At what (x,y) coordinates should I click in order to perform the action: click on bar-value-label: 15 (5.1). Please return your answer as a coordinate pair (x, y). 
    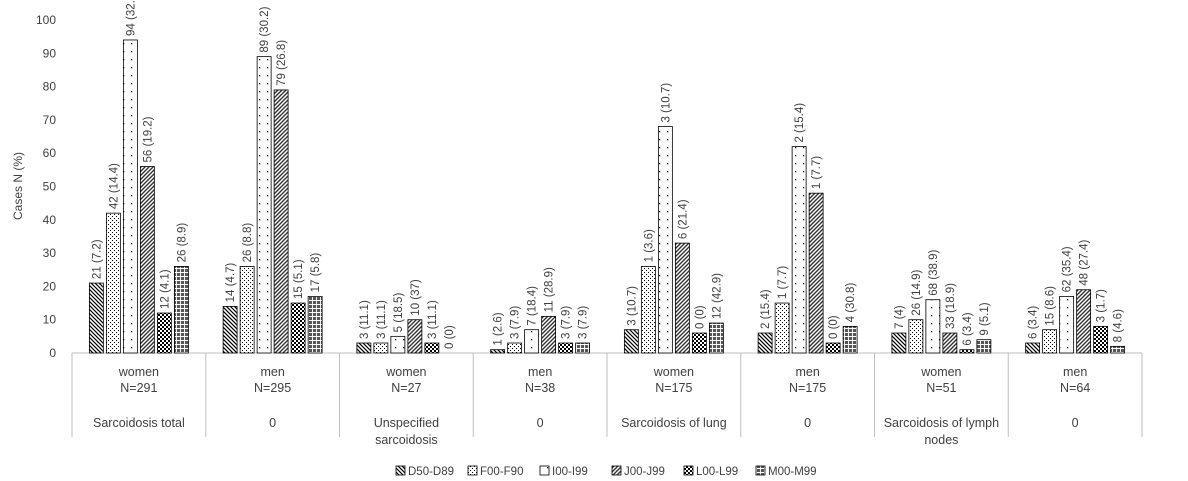
    Looking at the image, I should click on (299, 279).